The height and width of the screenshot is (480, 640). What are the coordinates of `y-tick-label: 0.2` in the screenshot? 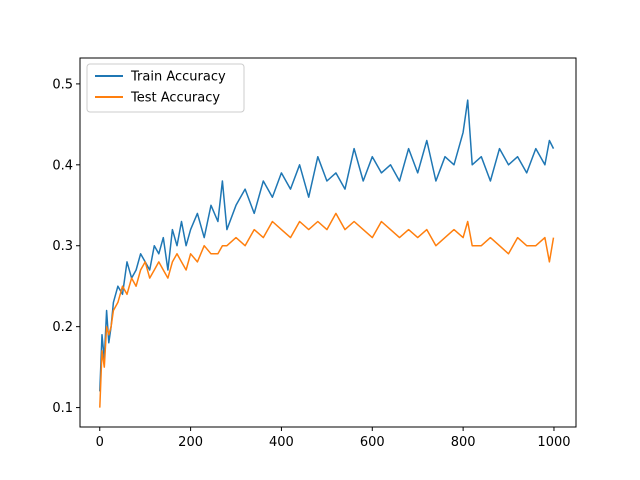 It's located at (62, 327).